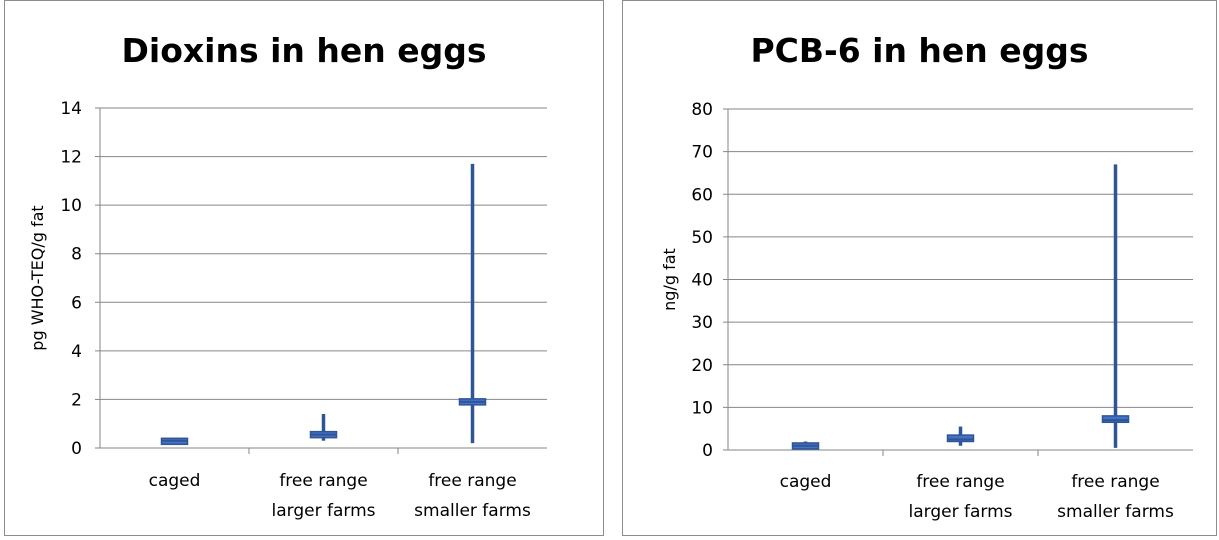  I want to click on chart-title: PCB-6 in hen eggs, so click(919, 50).